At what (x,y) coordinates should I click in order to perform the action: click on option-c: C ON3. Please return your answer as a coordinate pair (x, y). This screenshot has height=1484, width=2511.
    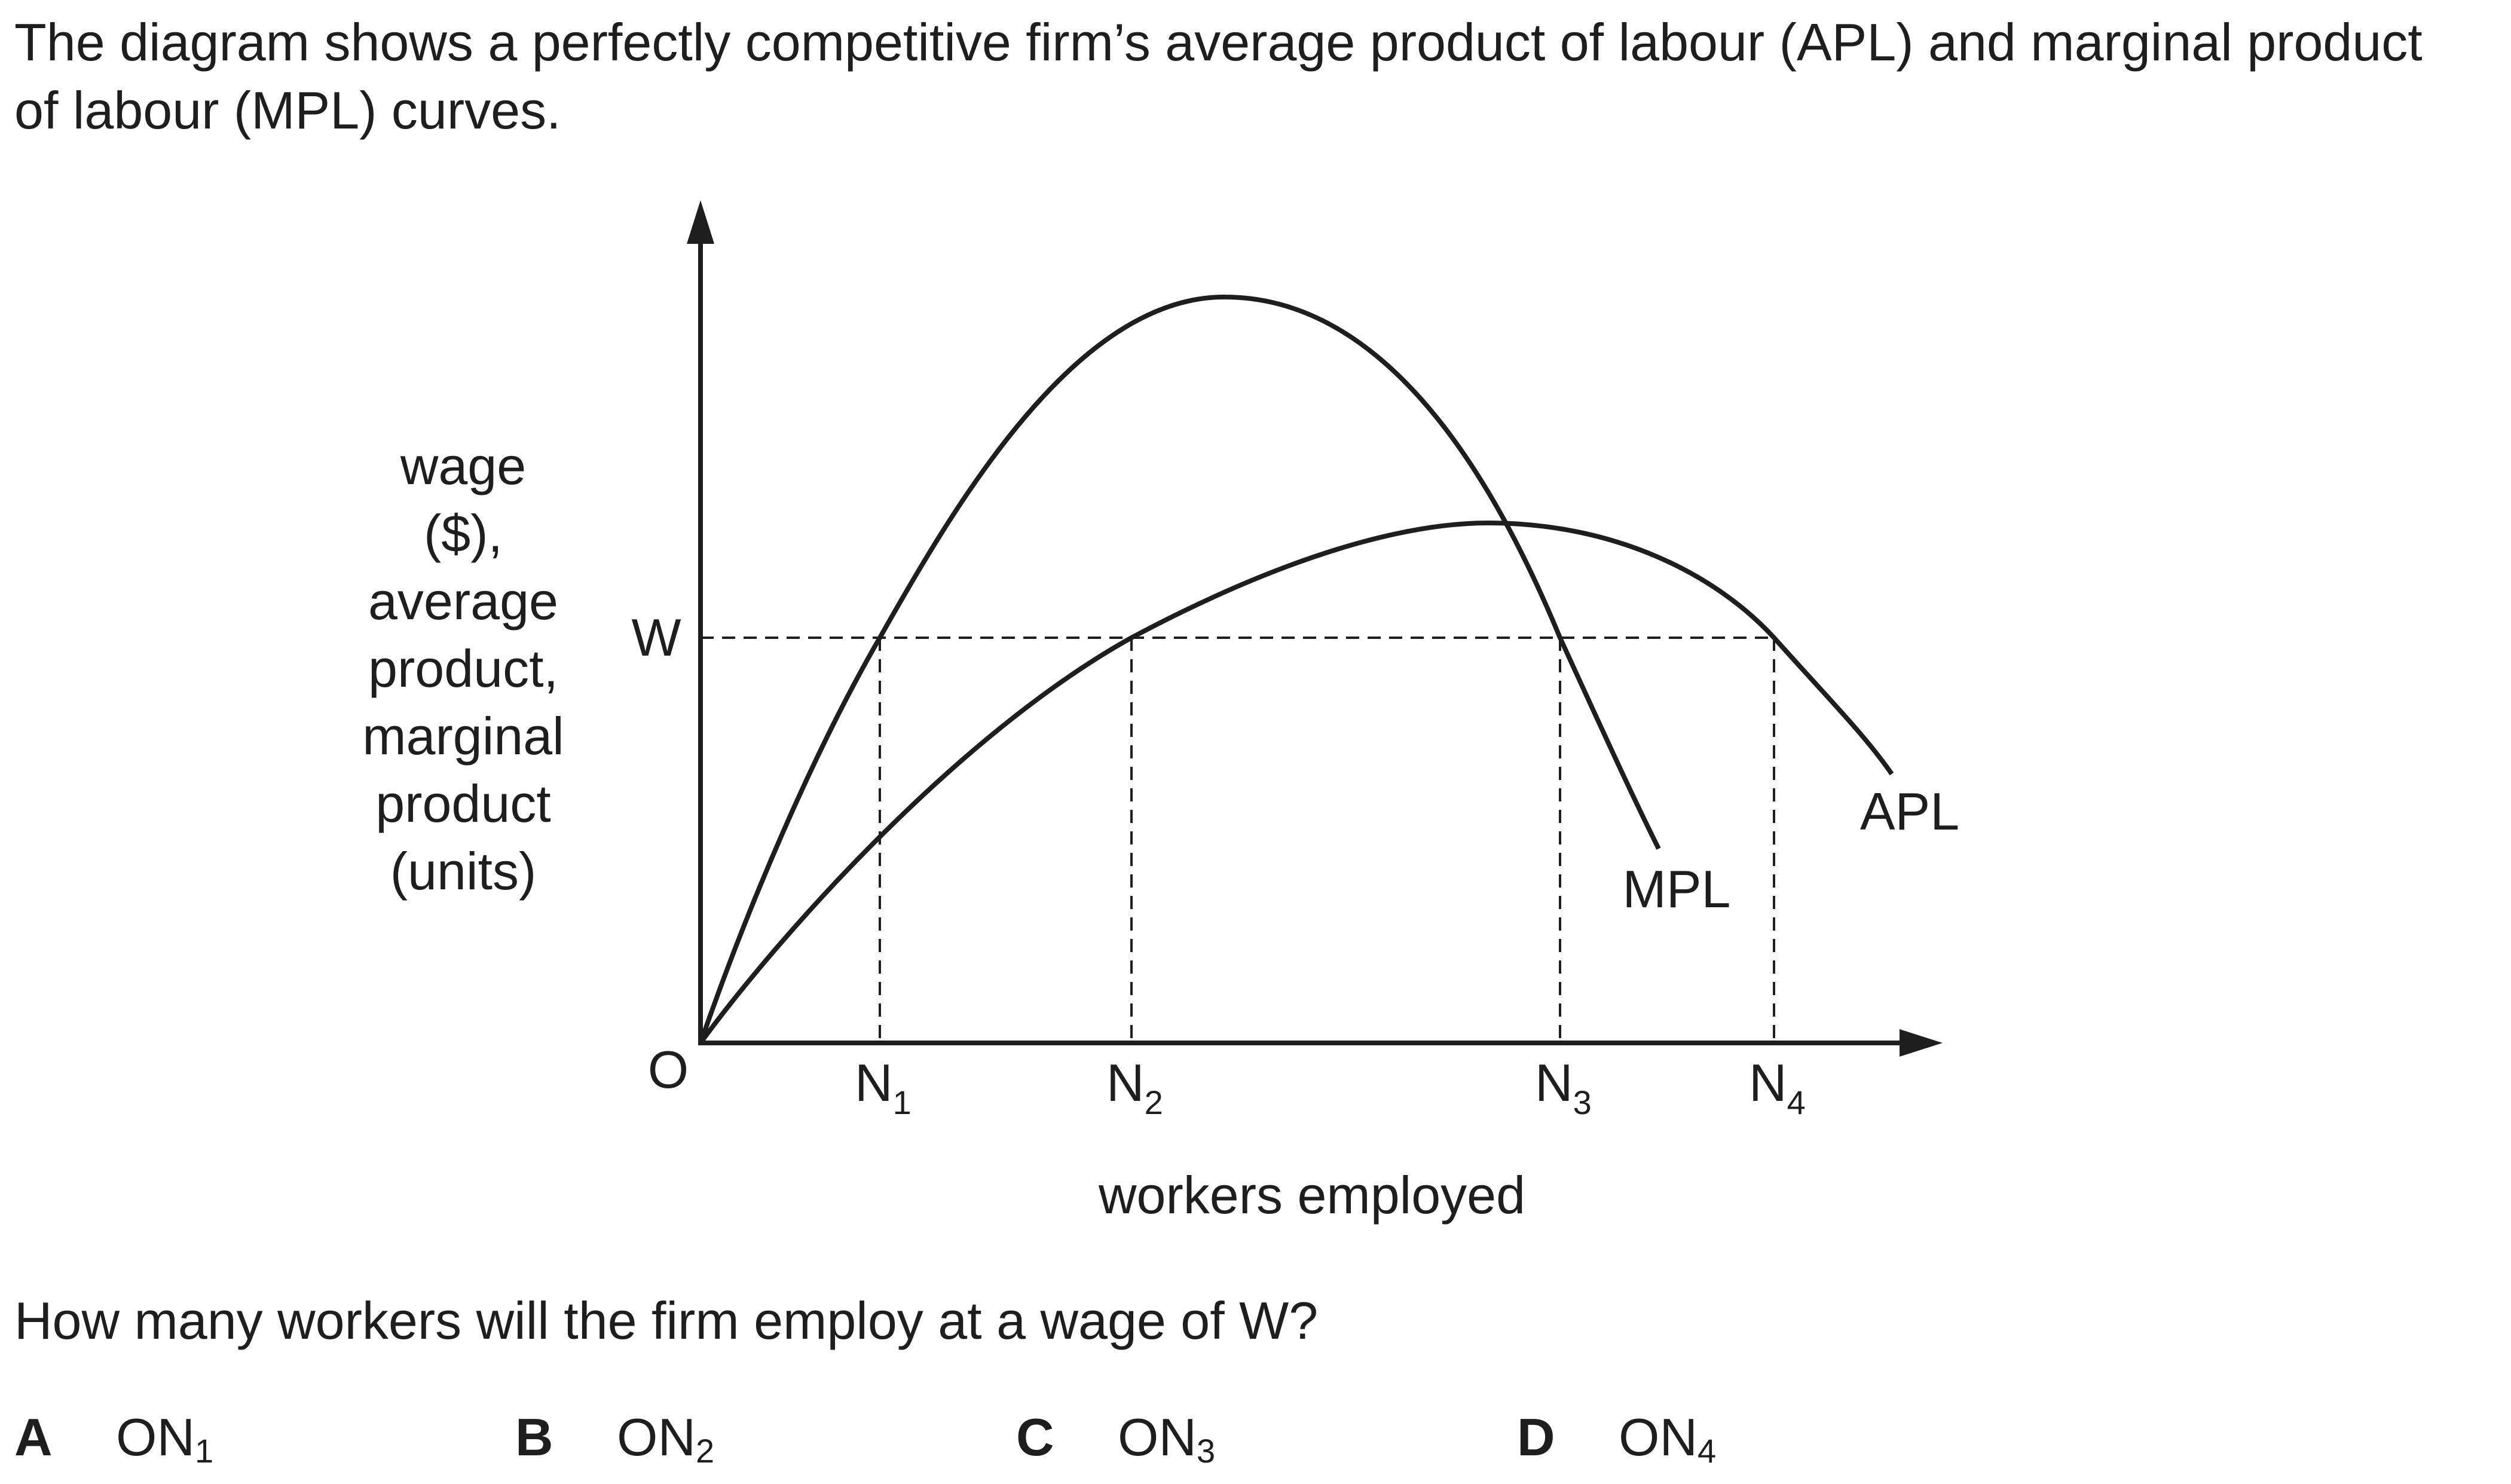
    Looking at the image, I should click on (1115, 1444).